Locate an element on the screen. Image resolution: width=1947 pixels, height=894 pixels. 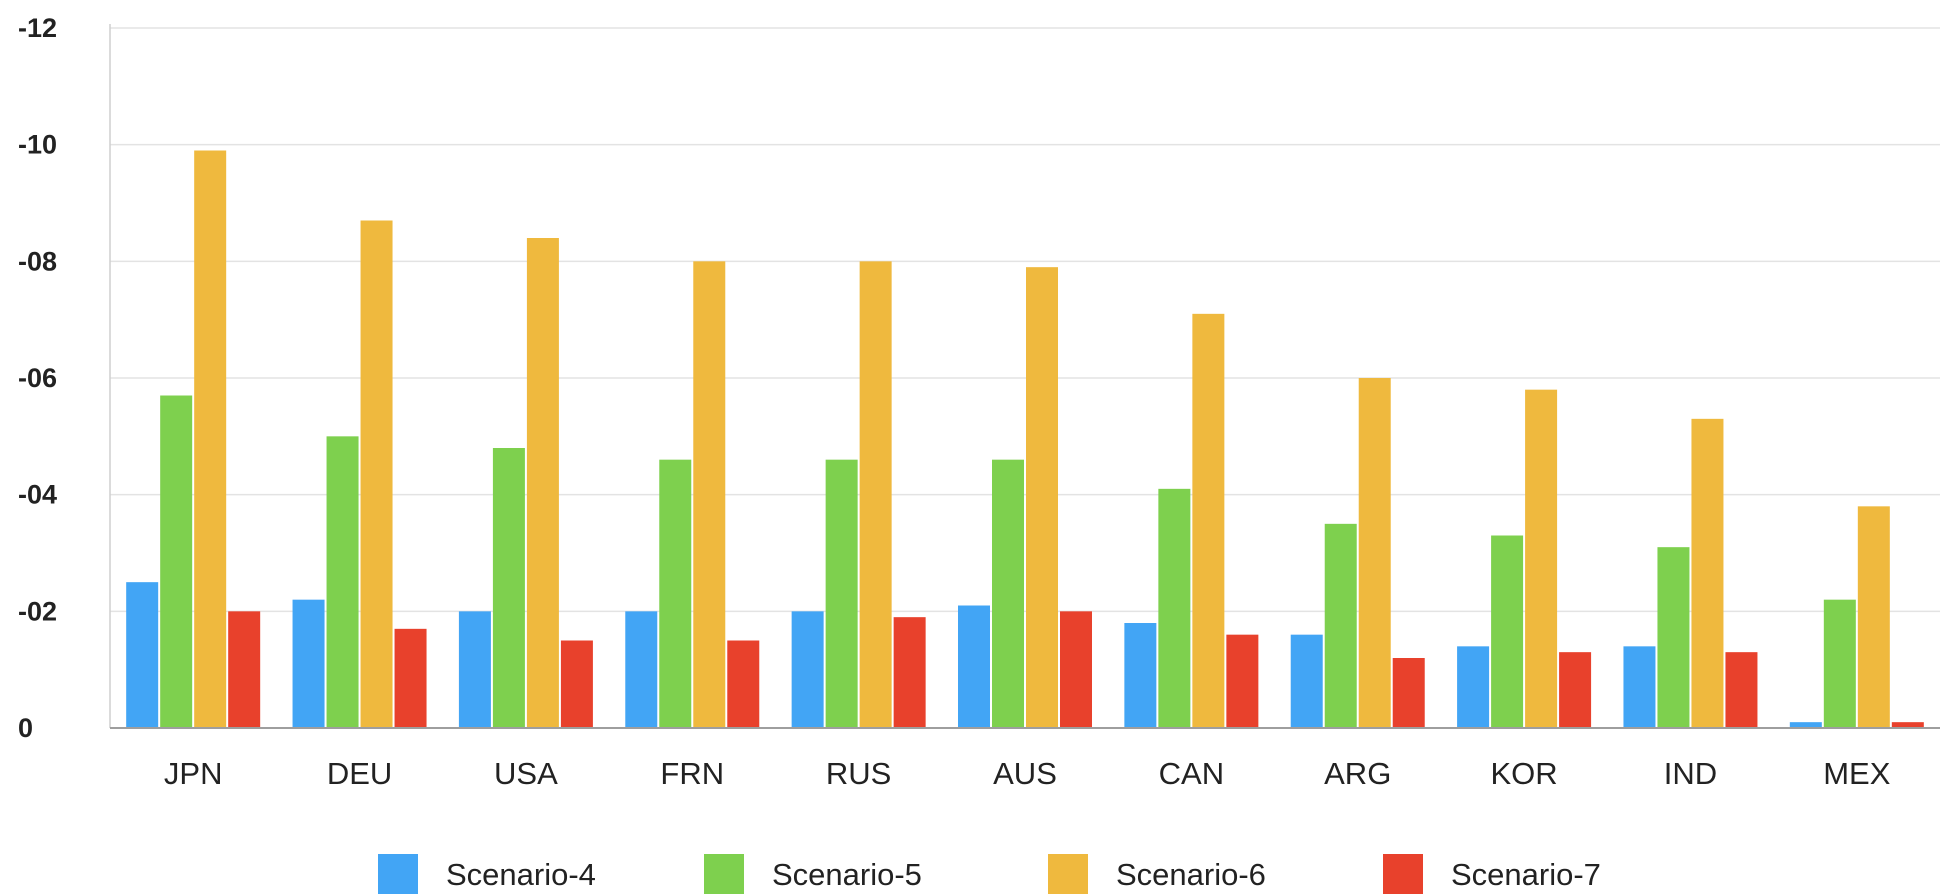
bar-scenario-6-deu is located at coordinates (376, 474).